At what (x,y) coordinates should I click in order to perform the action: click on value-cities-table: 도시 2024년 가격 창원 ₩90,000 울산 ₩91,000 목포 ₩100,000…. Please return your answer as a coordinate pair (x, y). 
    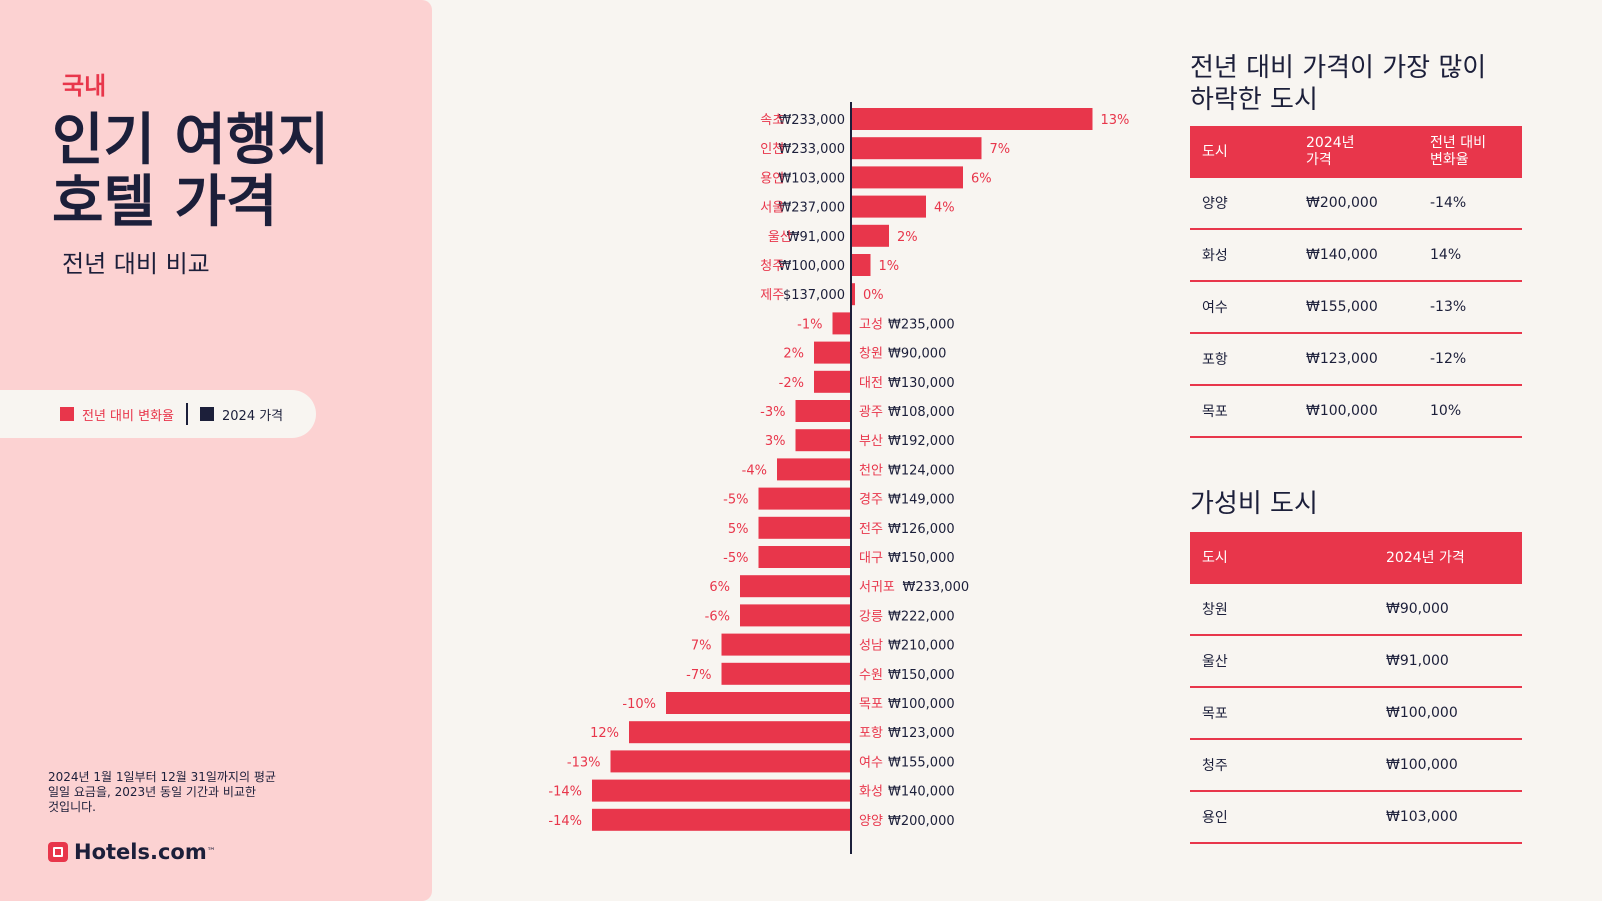
    Looking at the image, I should click on (1356, 688).